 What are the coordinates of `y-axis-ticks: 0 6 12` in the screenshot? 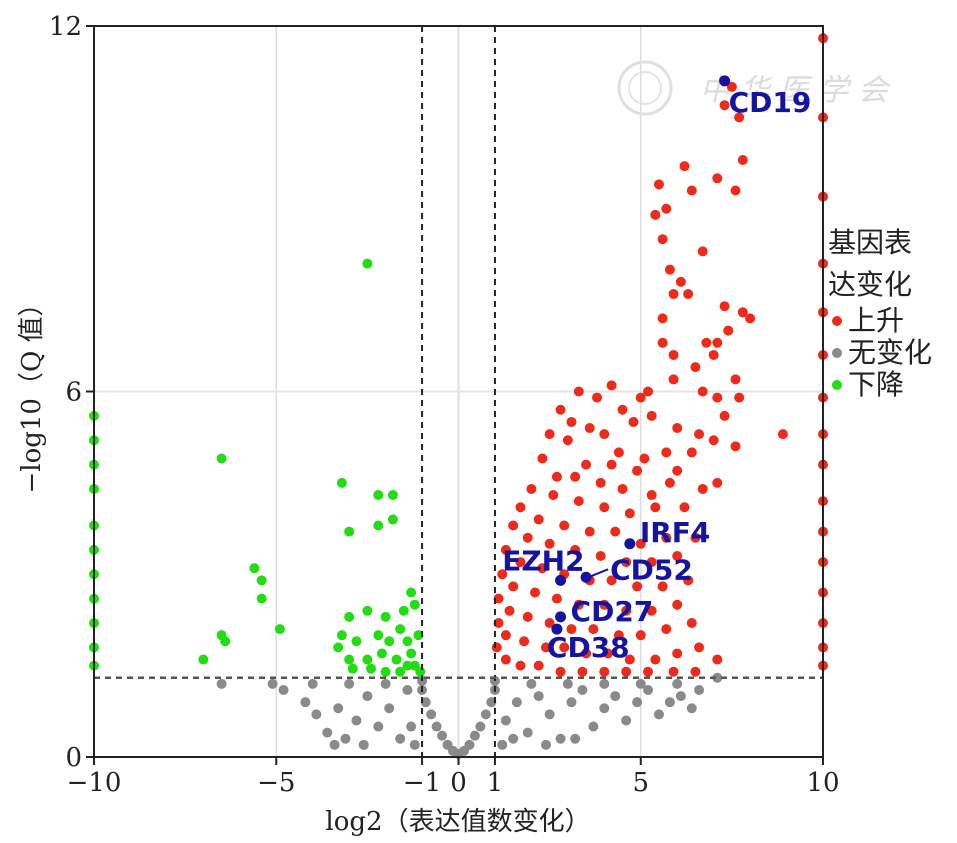 It's located at (71, 392).